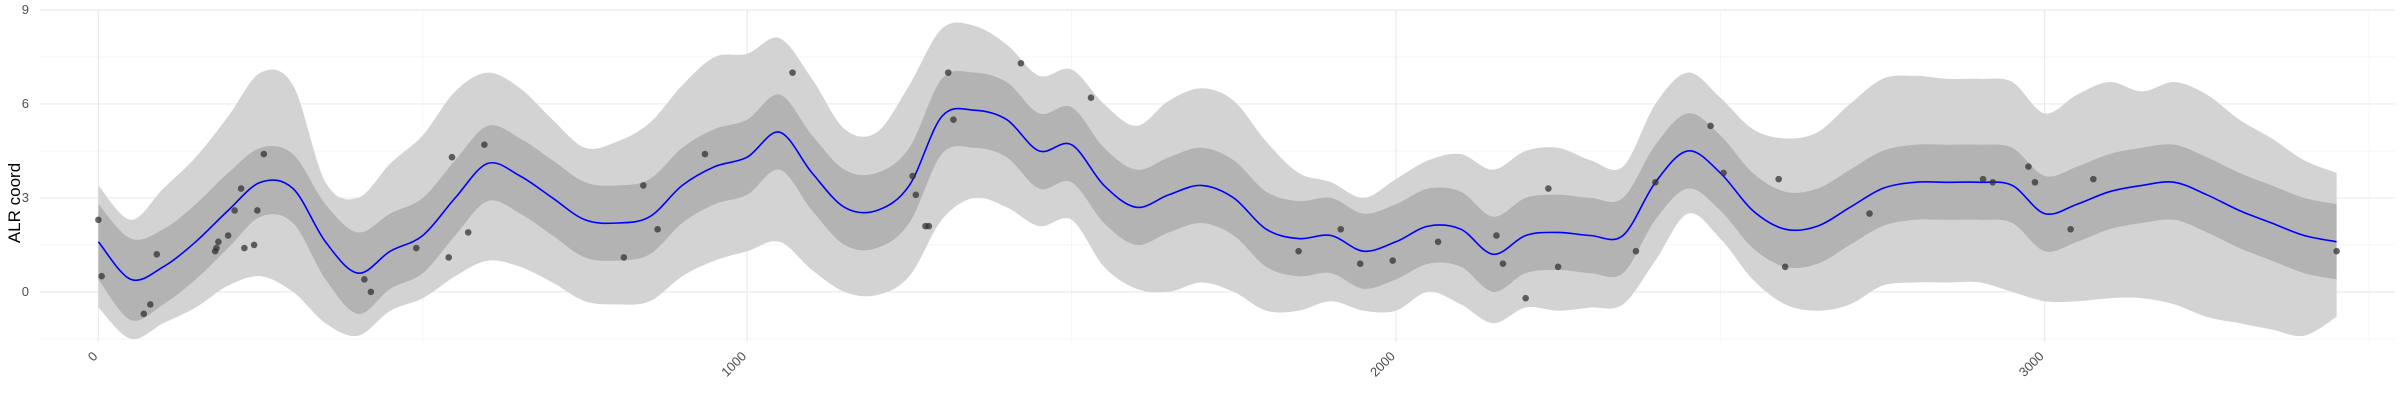  I want to click on y-tick-label: 0, so click(25, 291).